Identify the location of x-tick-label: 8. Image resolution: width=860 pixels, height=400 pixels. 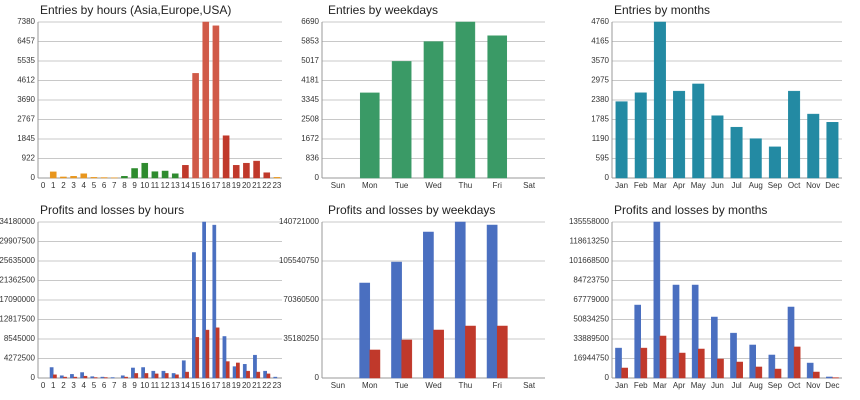
(124, 385).